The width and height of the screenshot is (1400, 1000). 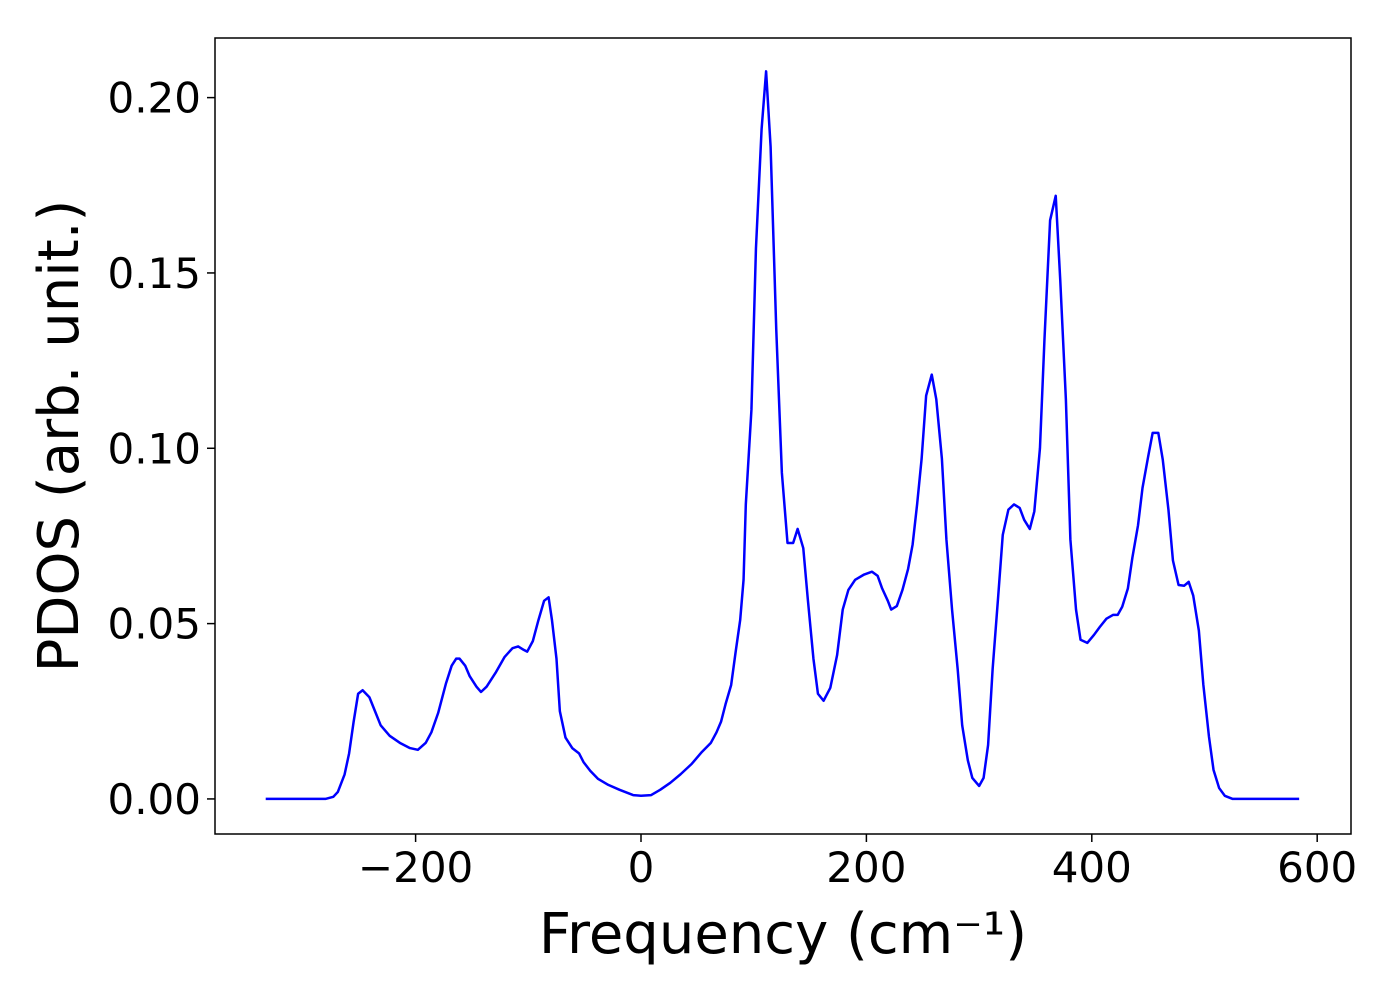 What do you see at coordinates (783, 934) in the screenshot?
I see `x-axis-label: Frequency (cm⁻¹)` at bounding box center [783, 934].